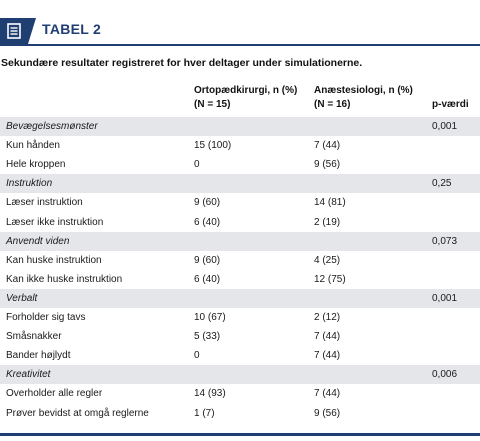 This screenshot has height=441, width=480. Describe the element at coordinates (33, 146) in the screenshot. I see `row-label: Kun hånden` at that location.